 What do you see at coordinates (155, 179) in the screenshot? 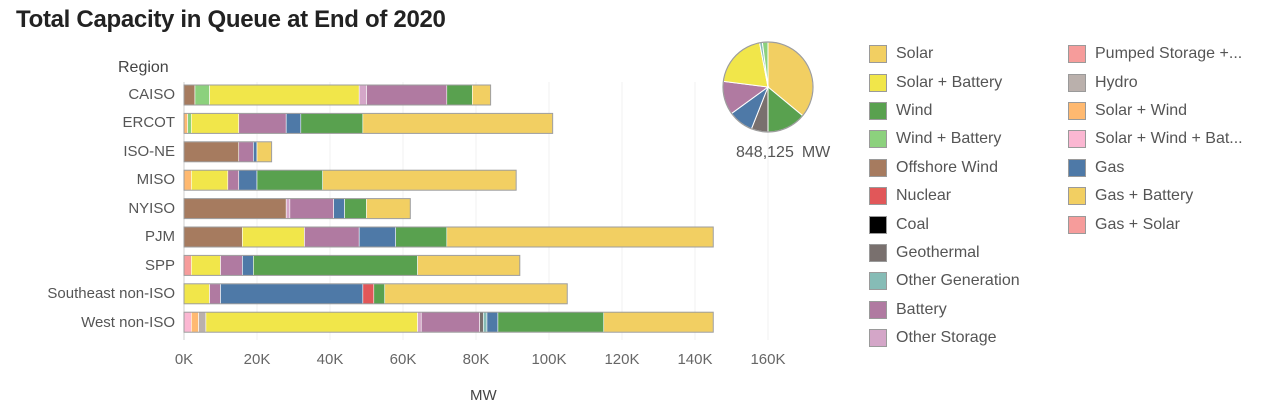
I see `region-label: MISO` at bounding box center [155, 179].